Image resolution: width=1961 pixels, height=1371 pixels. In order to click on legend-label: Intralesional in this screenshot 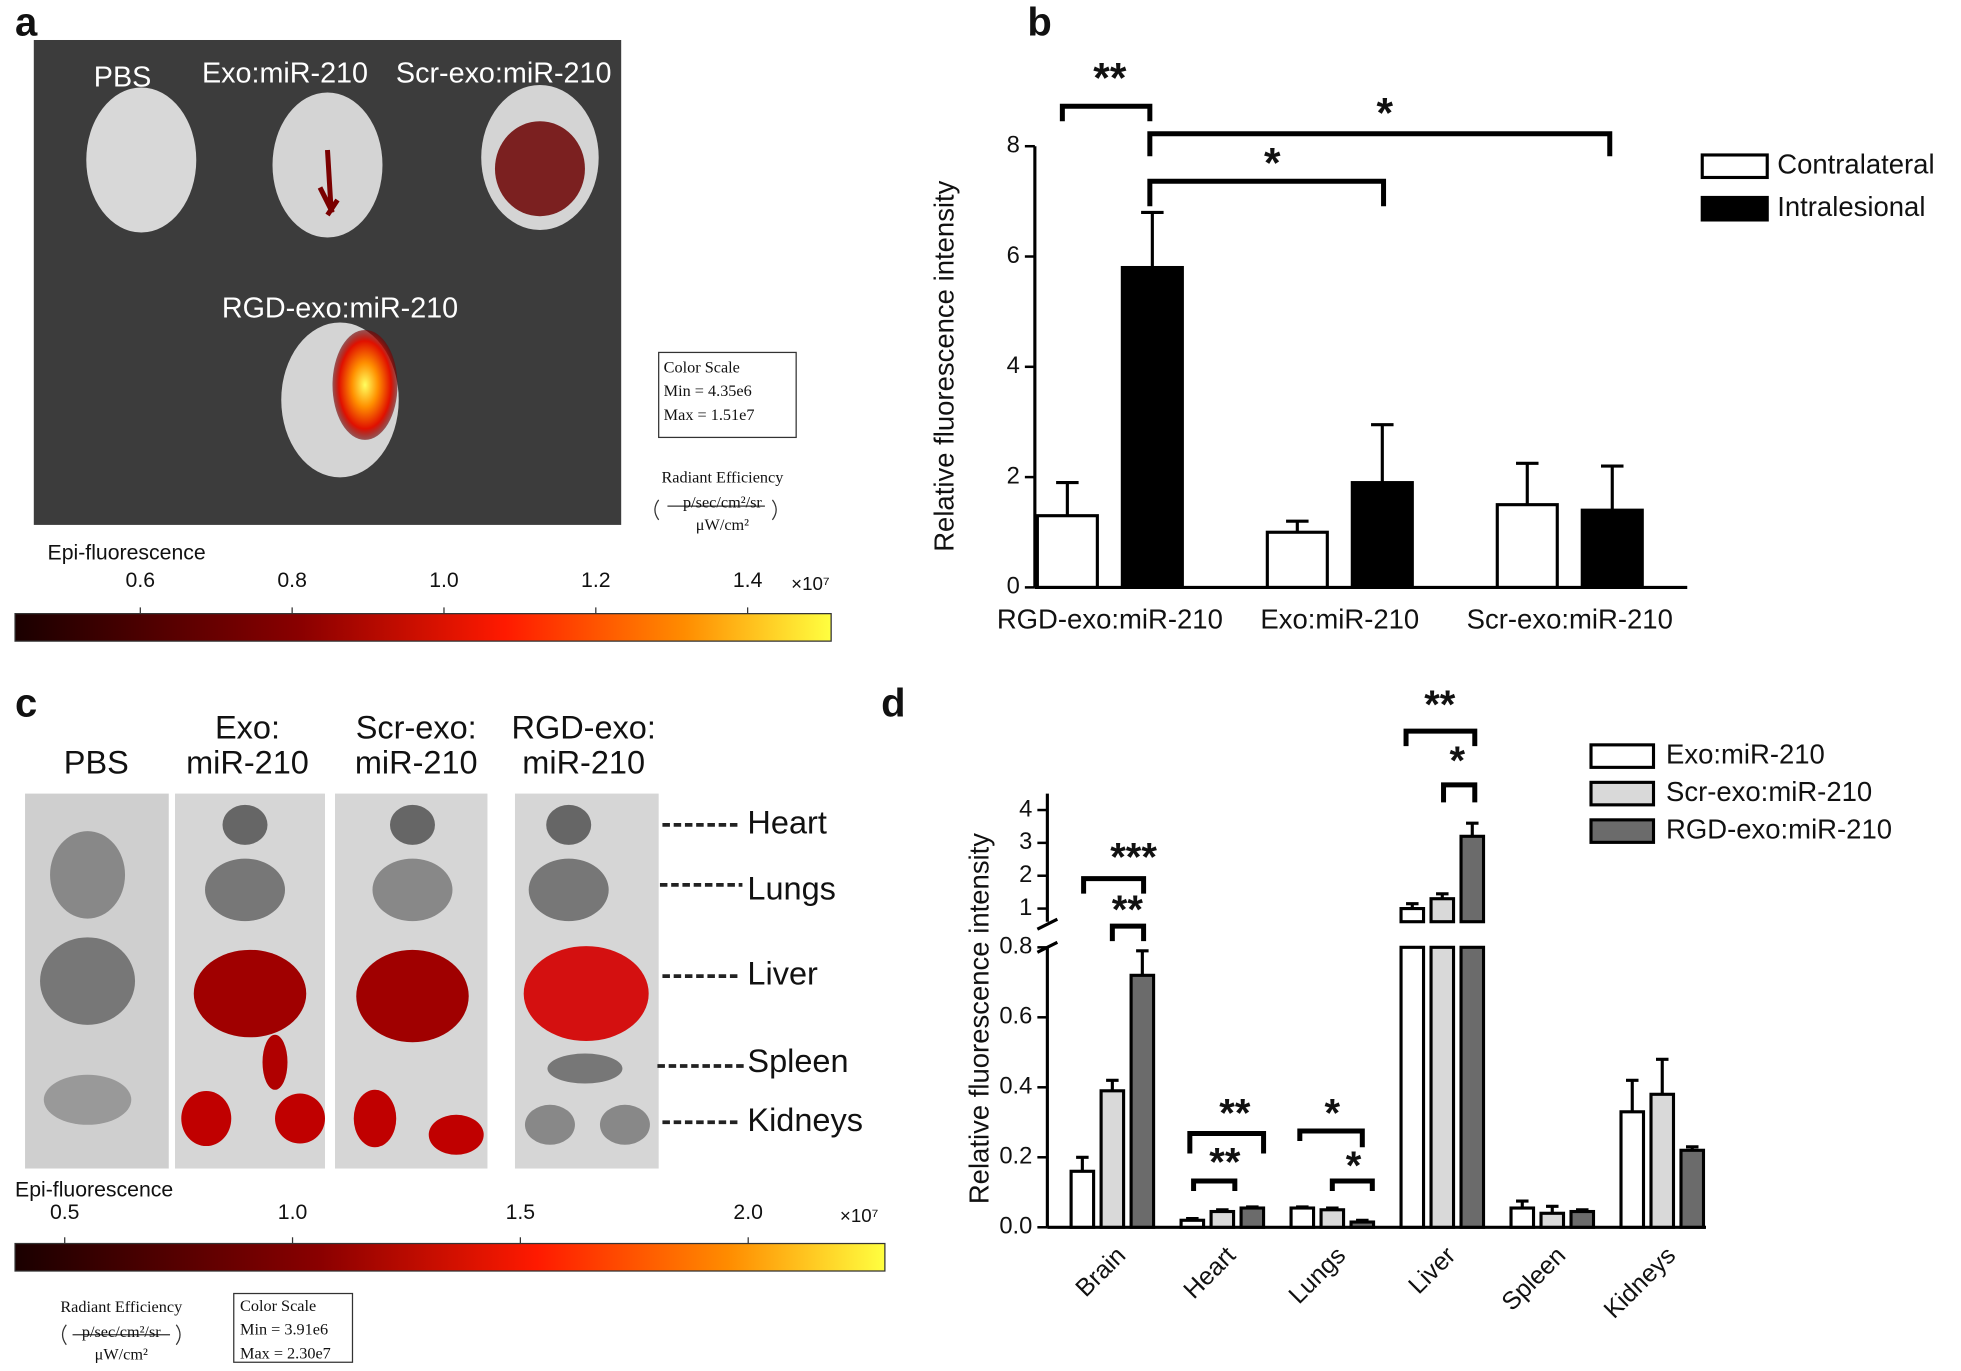, I will do `click(1851, 206)`.